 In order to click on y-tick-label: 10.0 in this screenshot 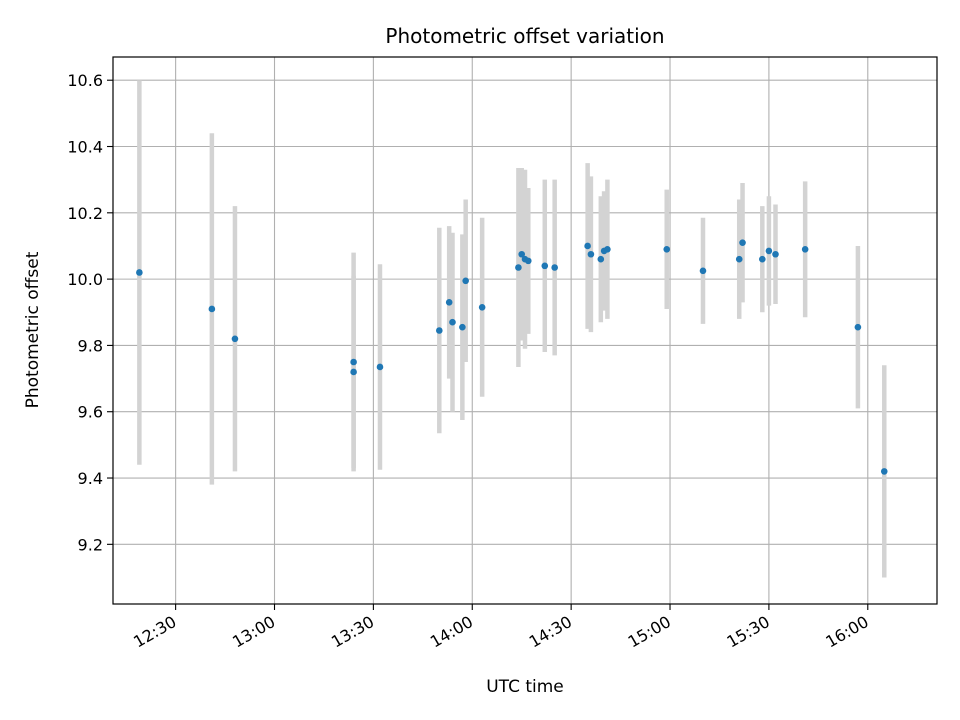, I will do `click(85, 279)`.